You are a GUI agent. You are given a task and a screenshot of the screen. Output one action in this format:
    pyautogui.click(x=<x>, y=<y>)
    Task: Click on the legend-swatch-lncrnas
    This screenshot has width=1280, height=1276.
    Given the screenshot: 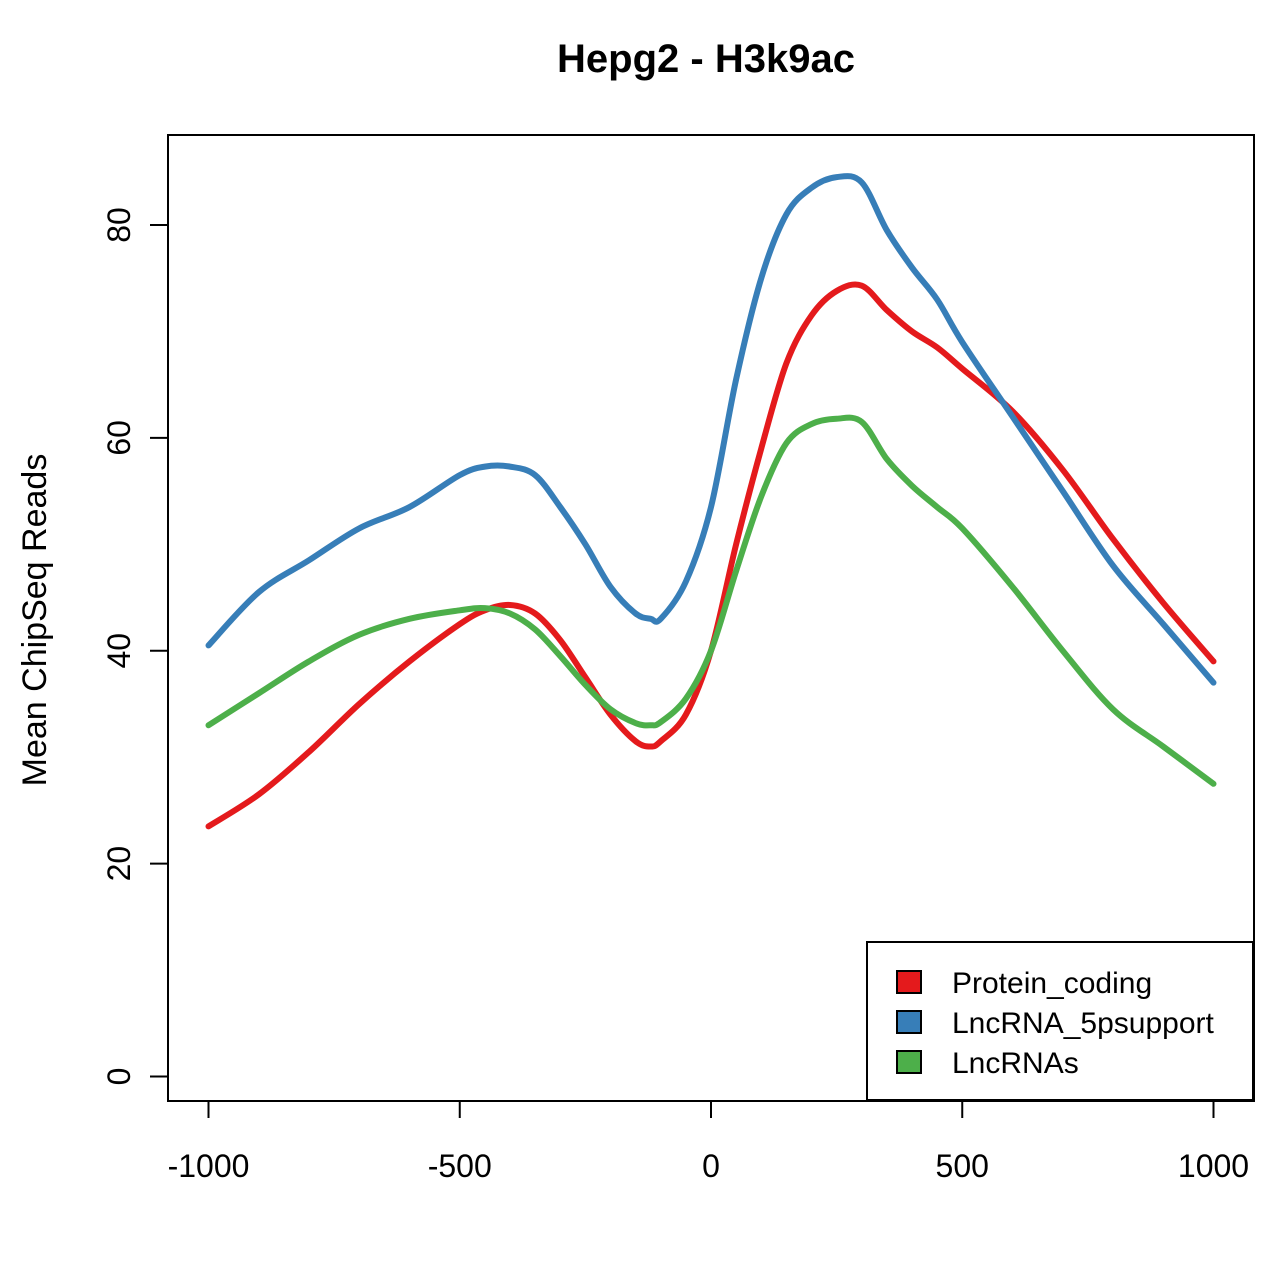 What is the action you would take?
    pyautogui.click(x=909, y=1062)
    